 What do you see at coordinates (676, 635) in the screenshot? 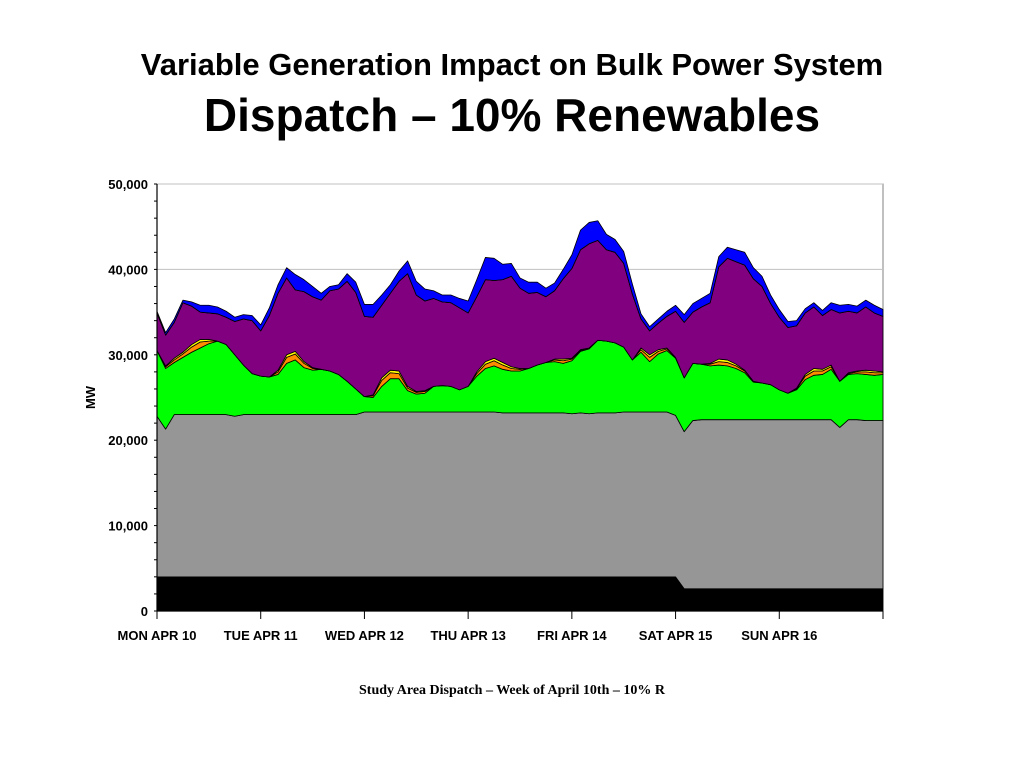
I see `x-tick-label: SAT APR 15` at bounding box center [676, 635].